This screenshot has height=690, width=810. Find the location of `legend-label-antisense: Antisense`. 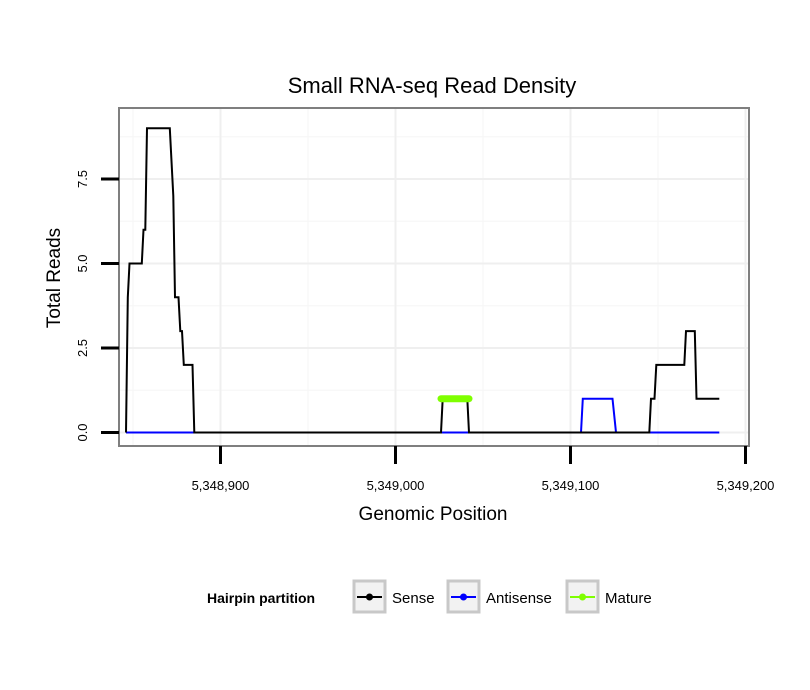

legend-label-antisense: Antisense is located at coordinates (519, 598).